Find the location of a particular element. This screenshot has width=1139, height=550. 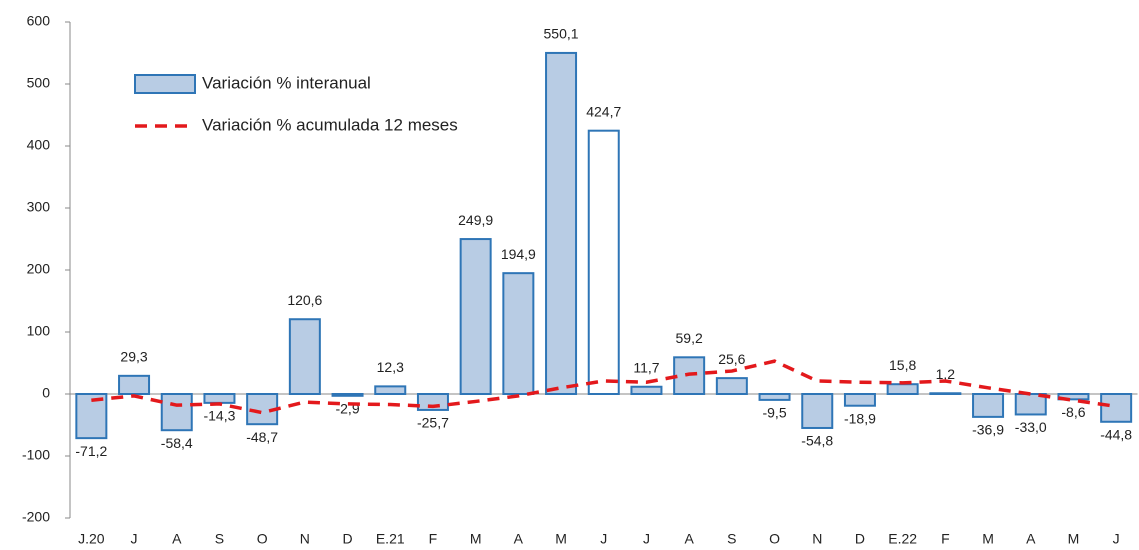

value-label: 120,6 is located at coordinates (304, 300).